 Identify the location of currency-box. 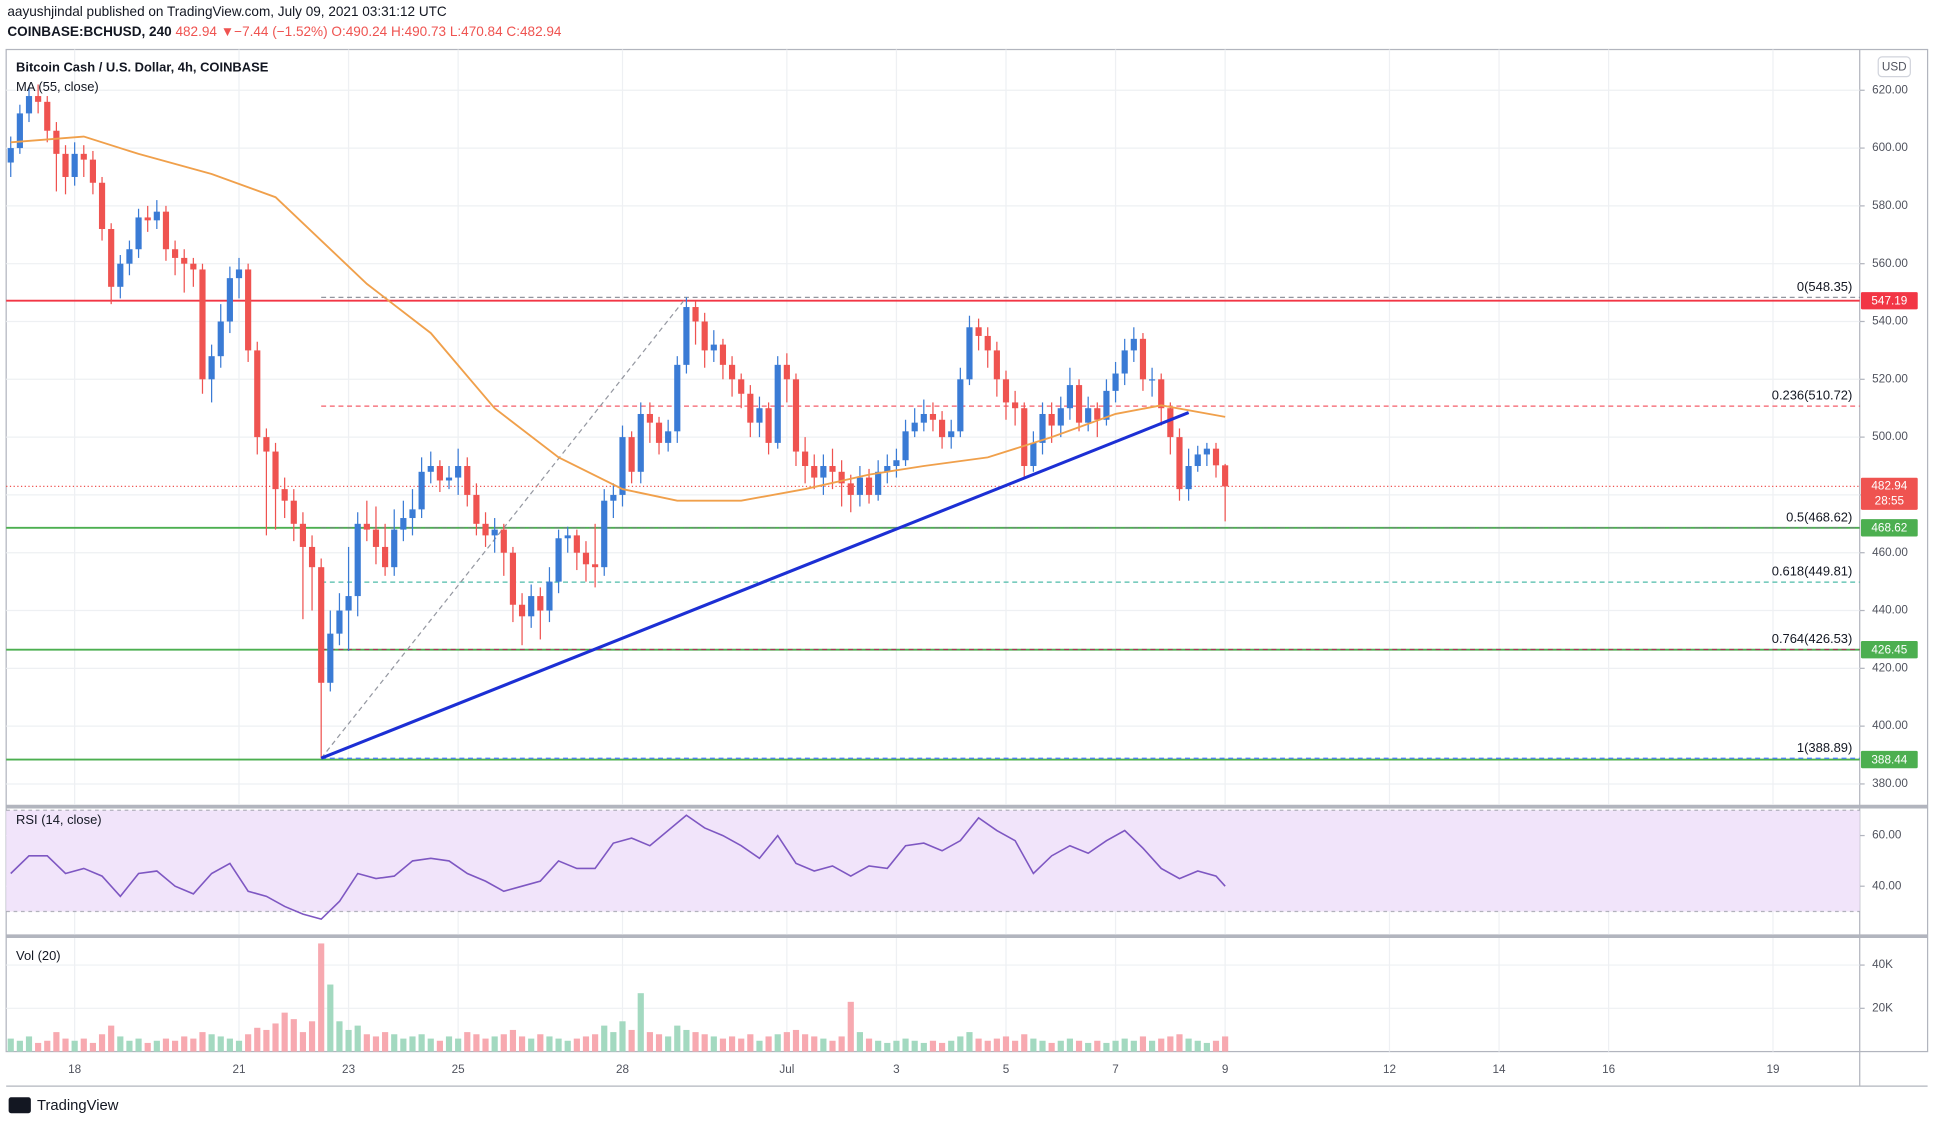
(1894, 67).